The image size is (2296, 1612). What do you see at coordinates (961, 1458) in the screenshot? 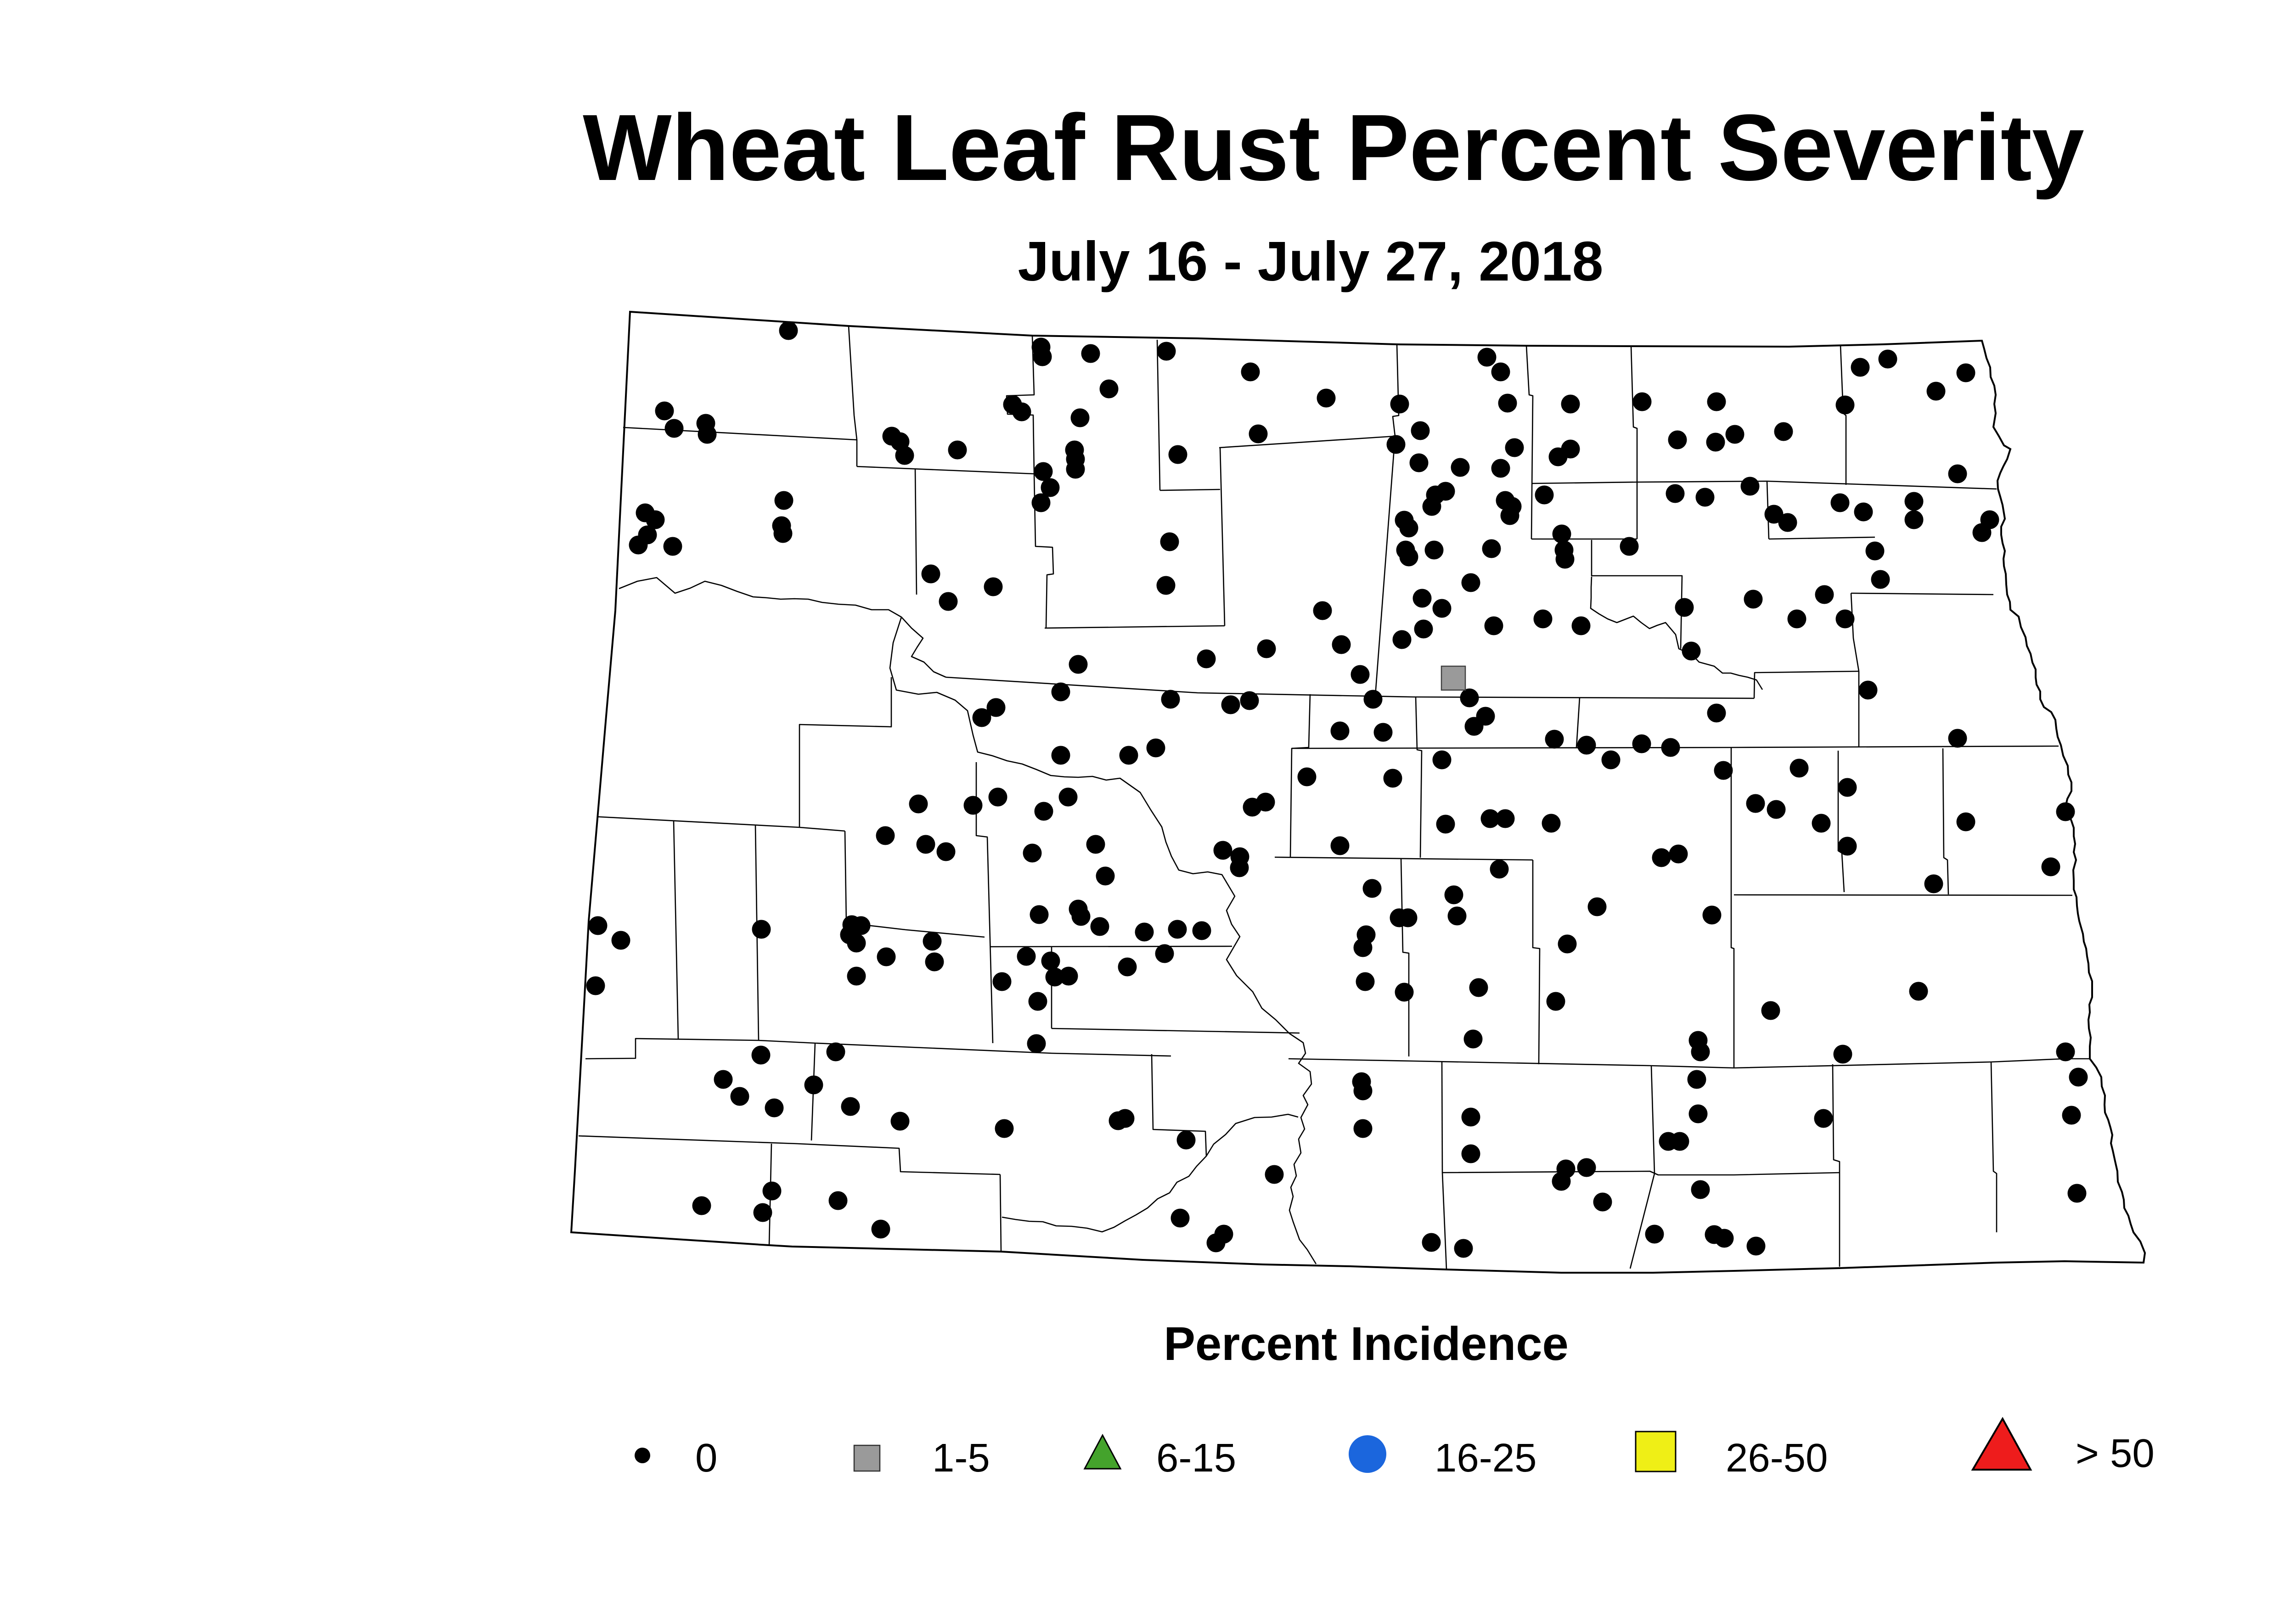
I see `svg-text: 1-5` at bounding box center [961, 1458].